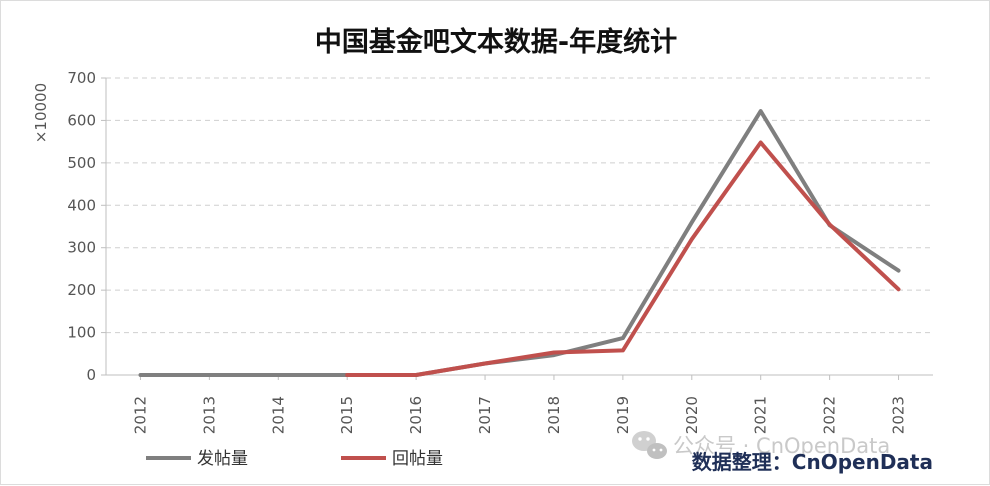 The width and height of the screenshot is (990, 486). I want to click on y-tick-label: 500, so click(81, 163).